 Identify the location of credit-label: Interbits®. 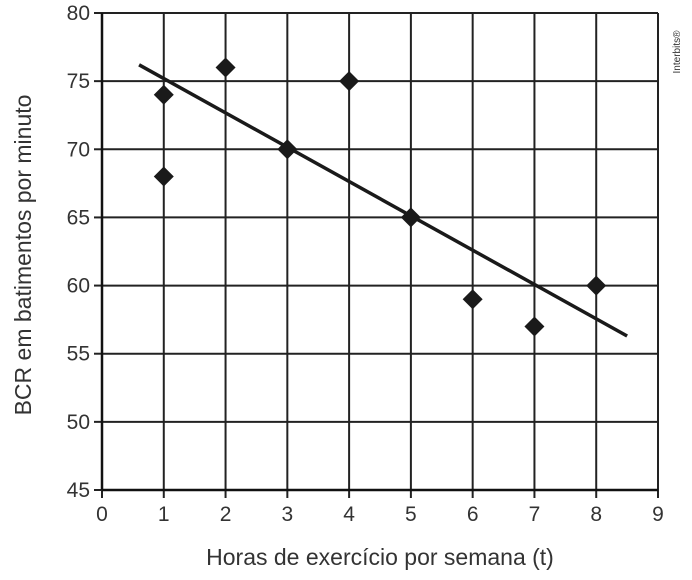
(677, 52).